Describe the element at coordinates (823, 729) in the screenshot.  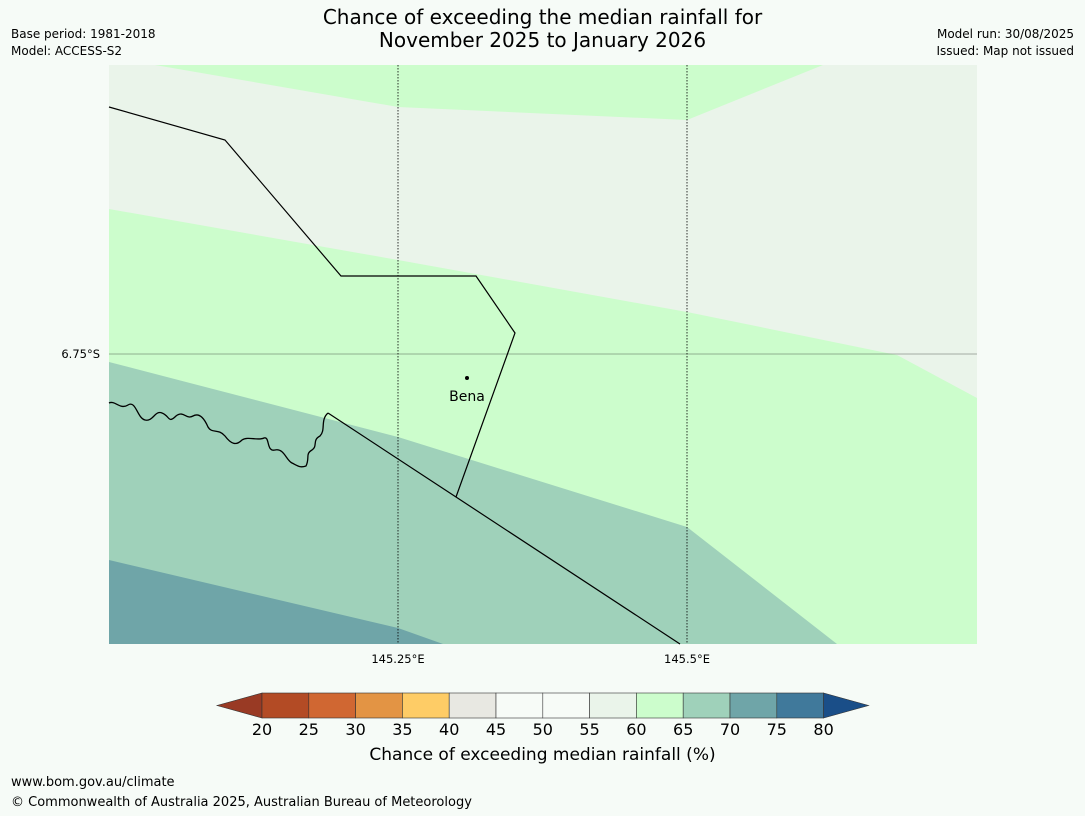
I see `colorbar-tick-label: 80` at that location.